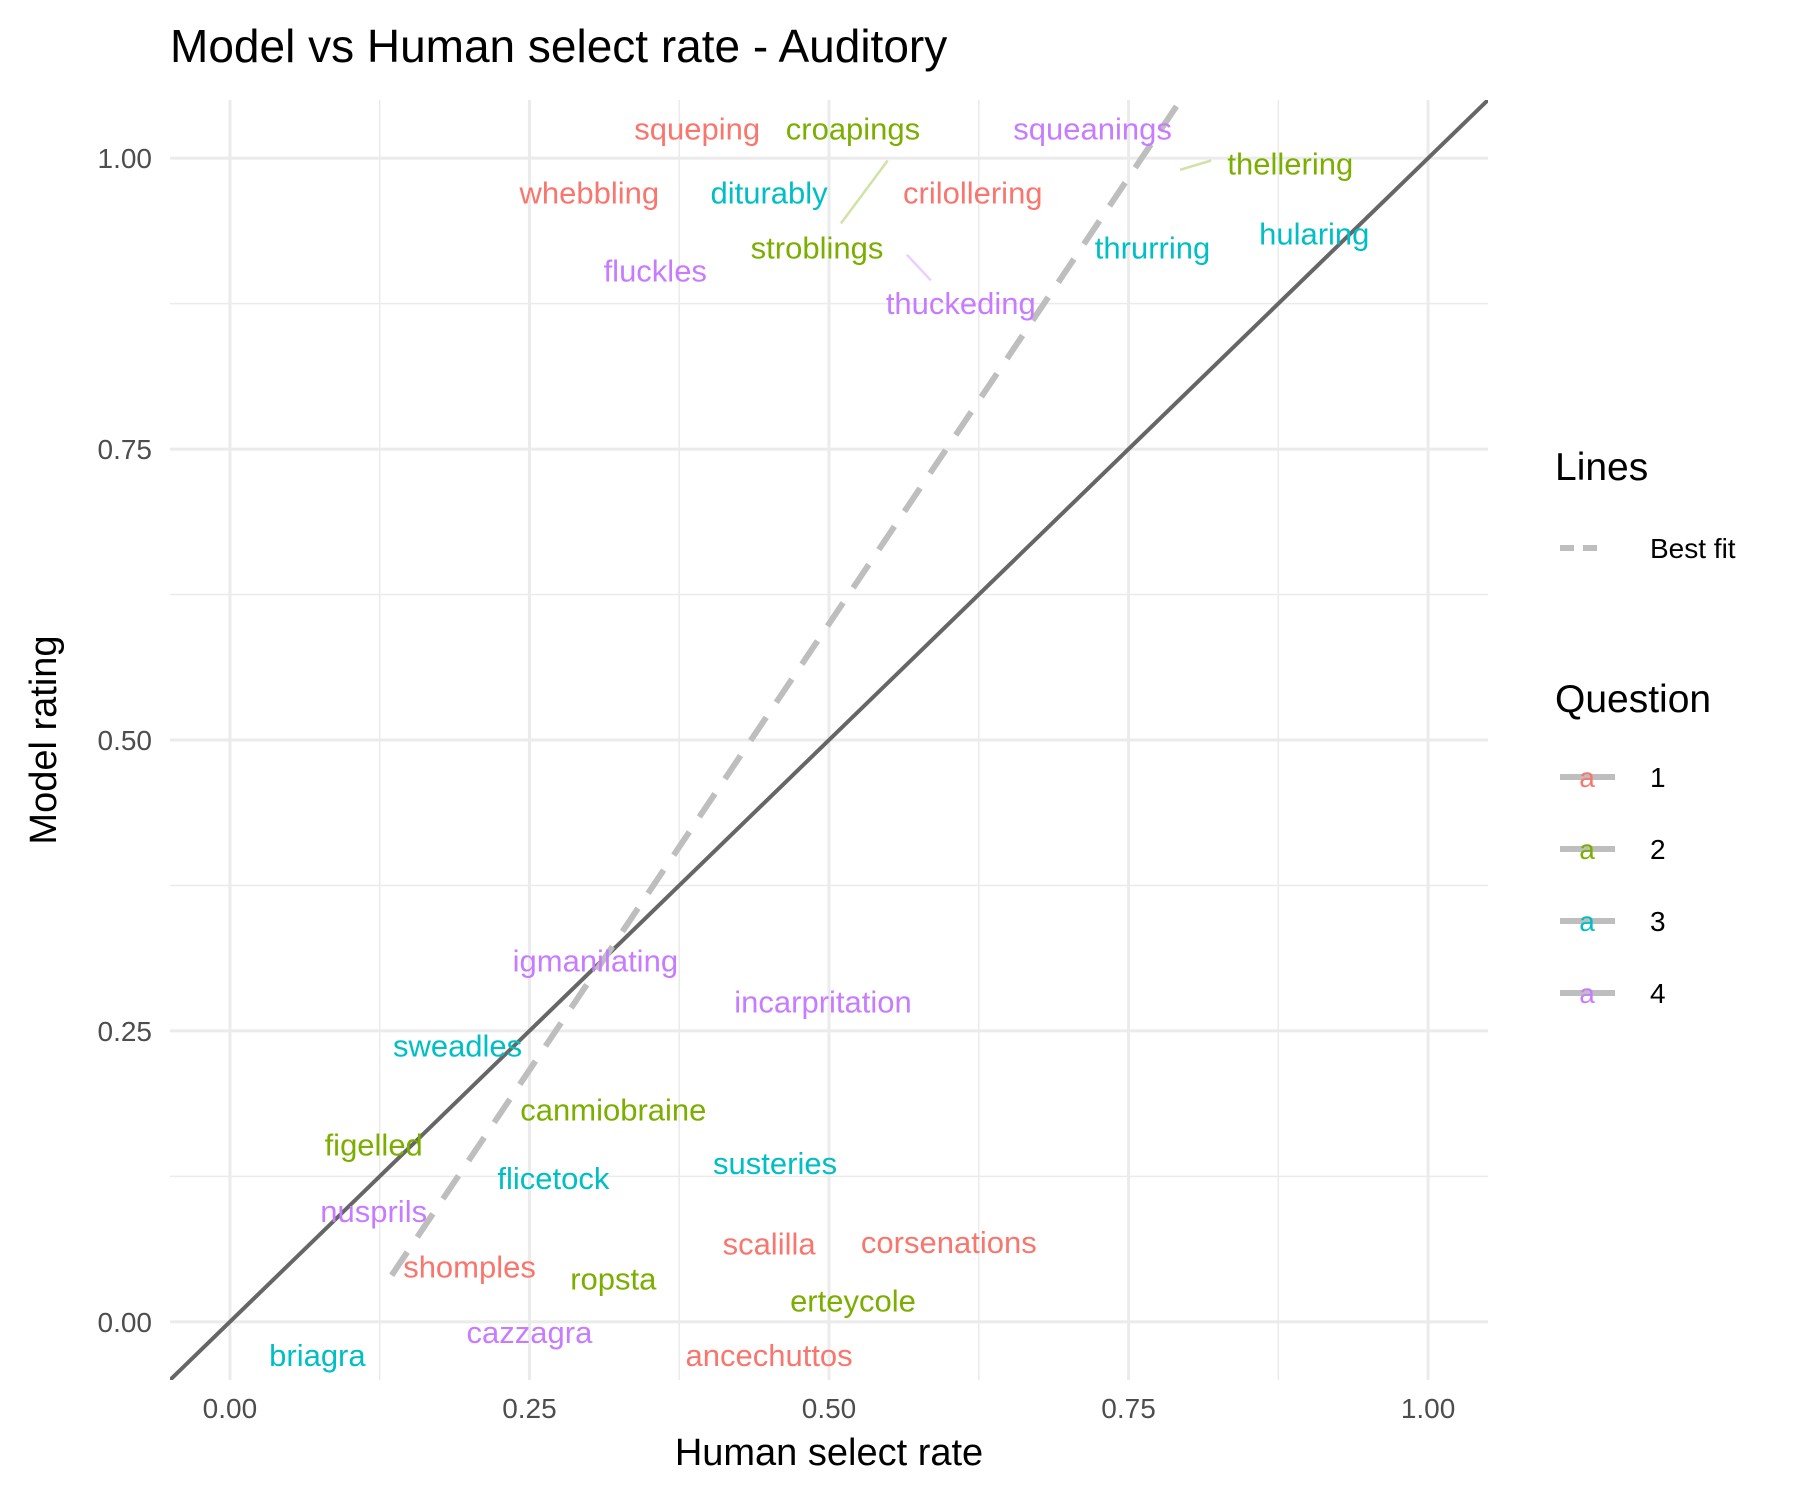  Describe the element at coordinates (1587, 993) in the screenshot. I see `legend-question-4-glyph: a` at that location.